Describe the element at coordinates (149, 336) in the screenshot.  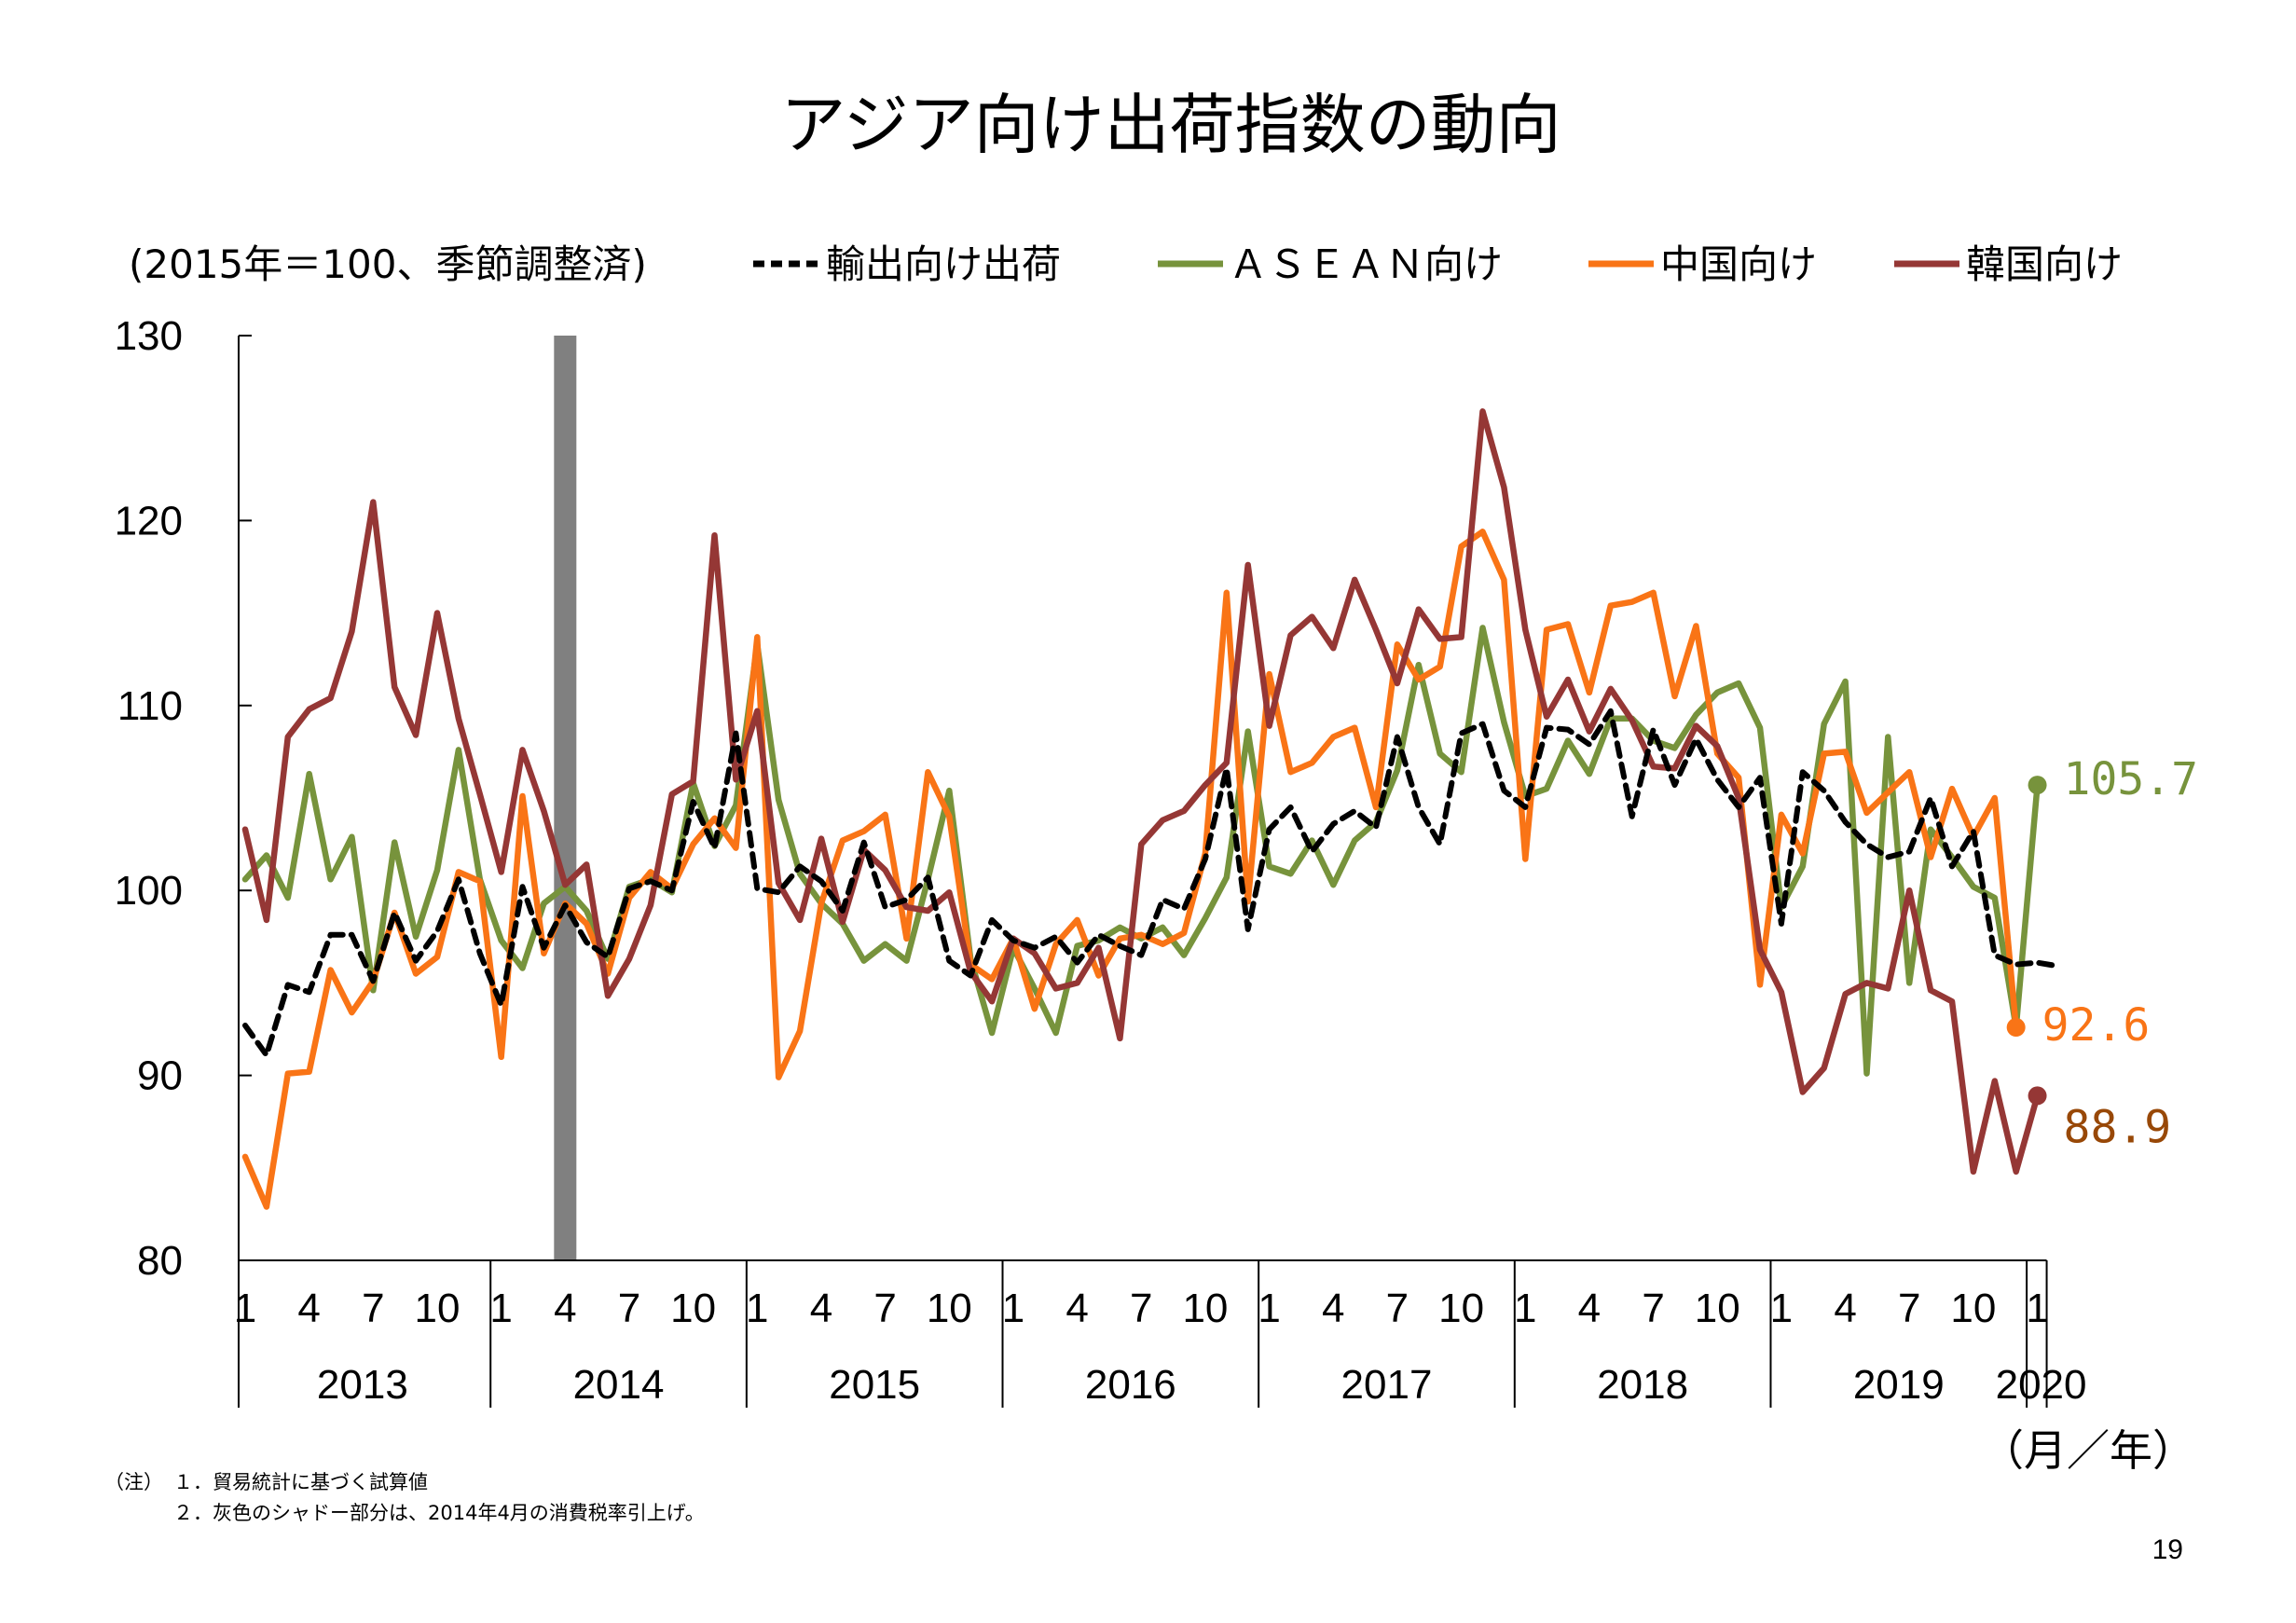
I see `y-tick-label: 130` at that location.